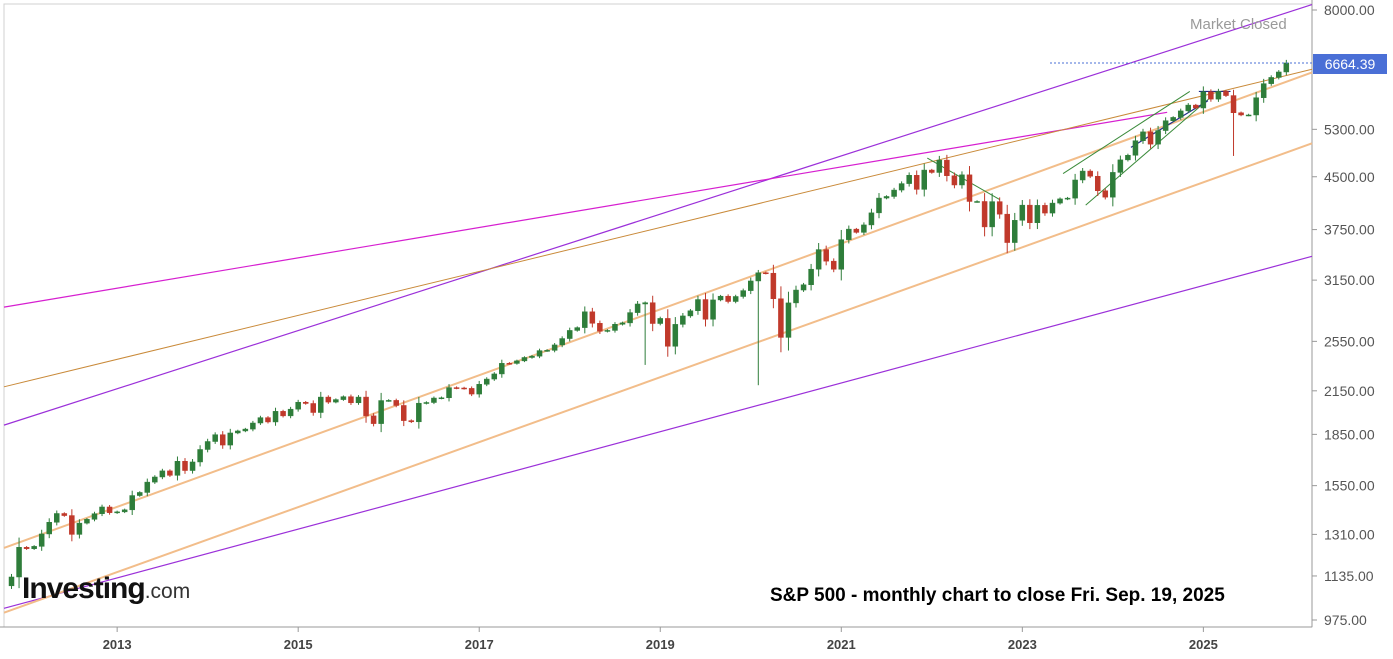  What do you see at coordinates (1349, 486) in the screenshot?
I see `y-tick-label: 1550.00` at bounding box center [1349, 486].